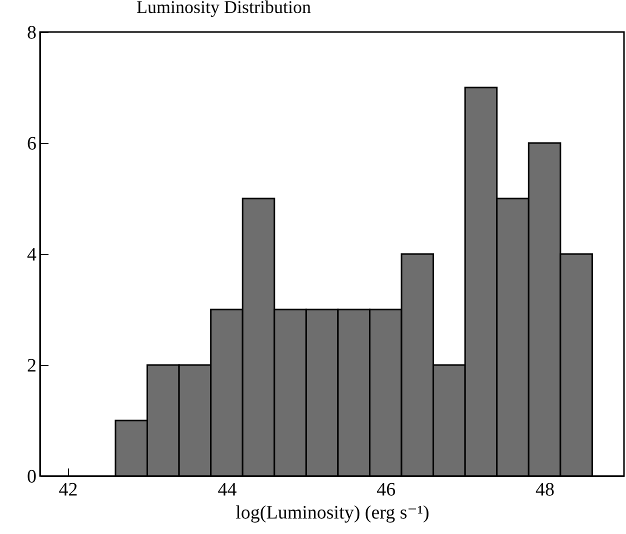 This screenshot has height=534, width=626. Describe the element at coordinates (31, 144) in the screenshot. I see `y-tick-label: 6` at that location.